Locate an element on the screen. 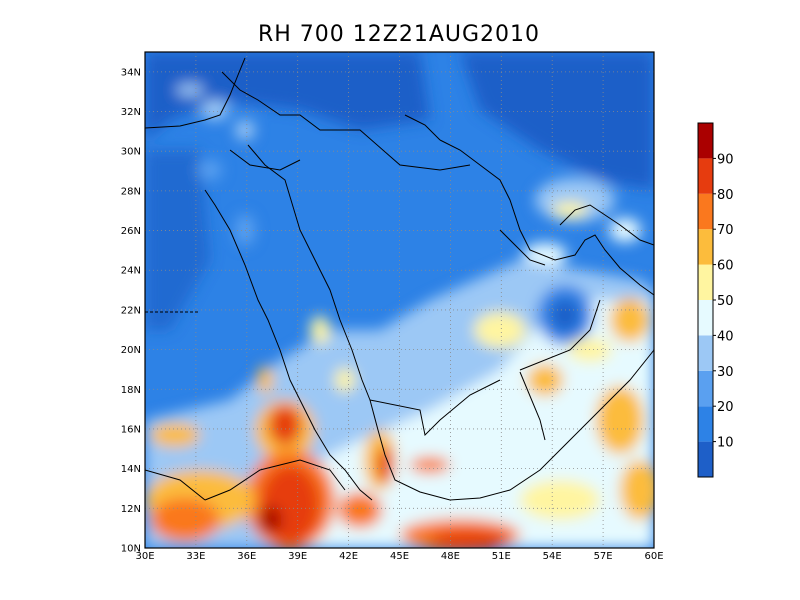  x-tick-label: 51E is located at coordinates (501, 556).